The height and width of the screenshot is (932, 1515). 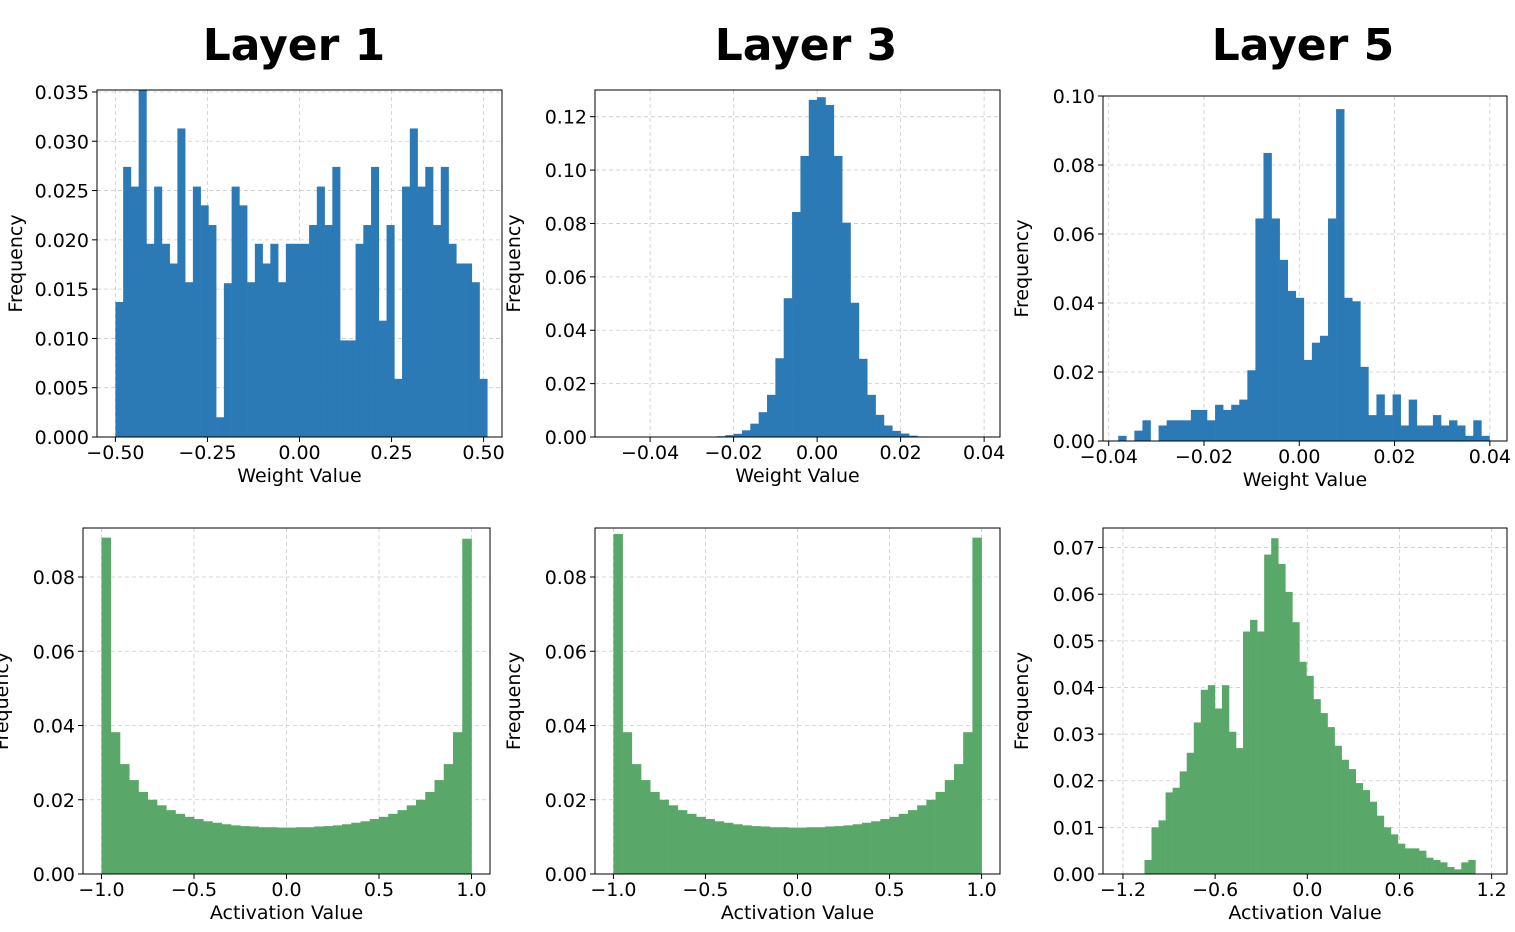 What do you see at coordinates (62, 339) in the screenshot?
I see `y-tick-label: 0.010` at bounding box center [62, 339].